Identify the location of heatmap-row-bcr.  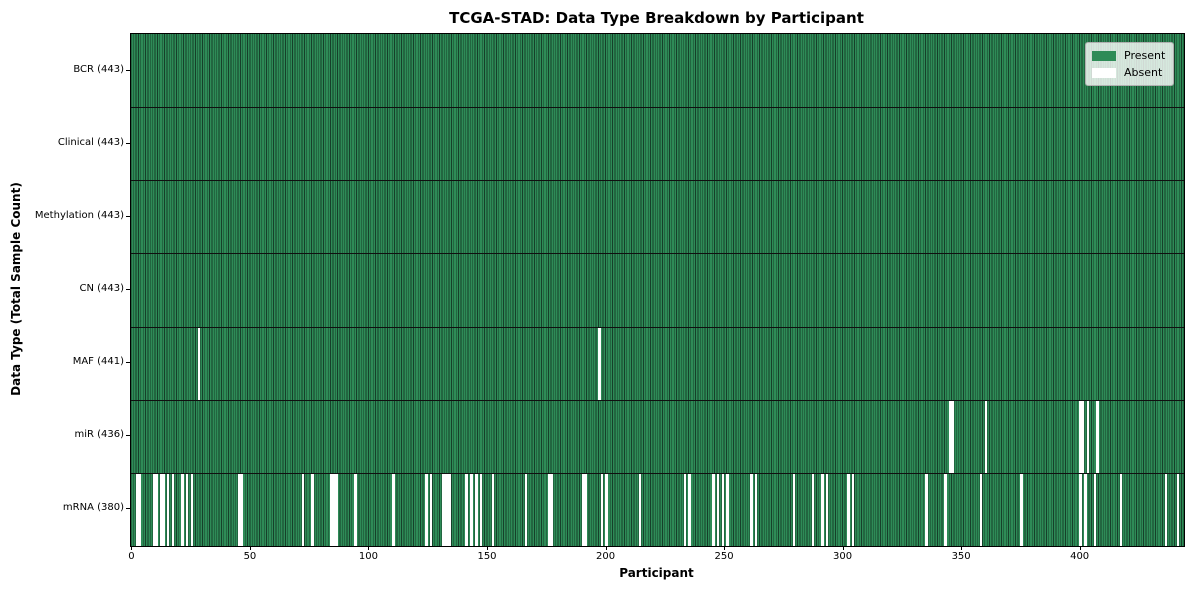
(657, 71).